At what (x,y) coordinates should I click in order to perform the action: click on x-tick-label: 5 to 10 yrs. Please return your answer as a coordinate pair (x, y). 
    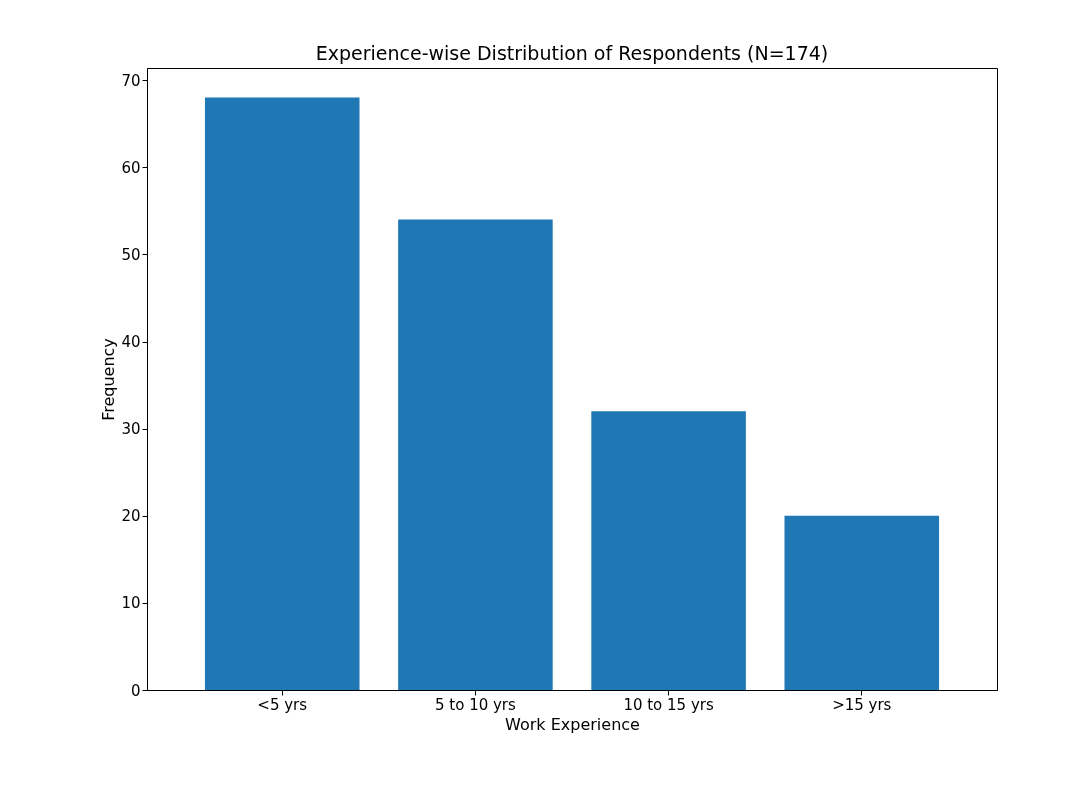
    Looking at the image, I should click on (475, 704).